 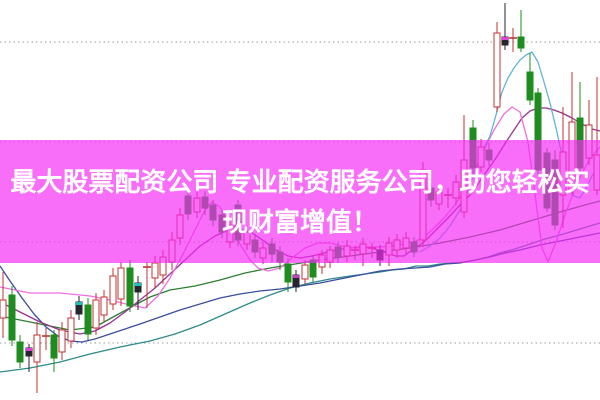 What do you see at coordinates (299, 221) in the screenshot?
I see `promo-banner-line2: 现财富增值！` at bounding box center [299, 221].